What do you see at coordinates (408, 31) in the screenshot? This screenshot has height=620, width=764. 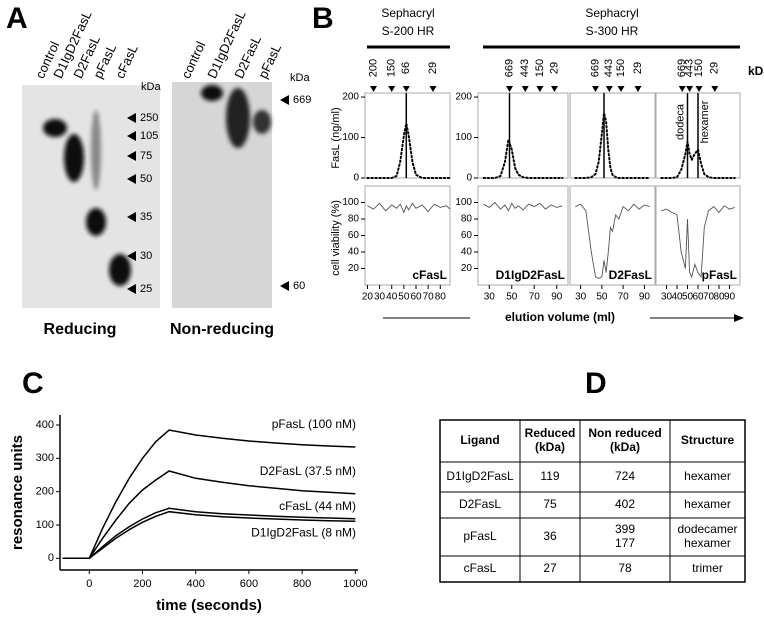 I see `column-header: S-200 HR` at bounding box center [408, 31].